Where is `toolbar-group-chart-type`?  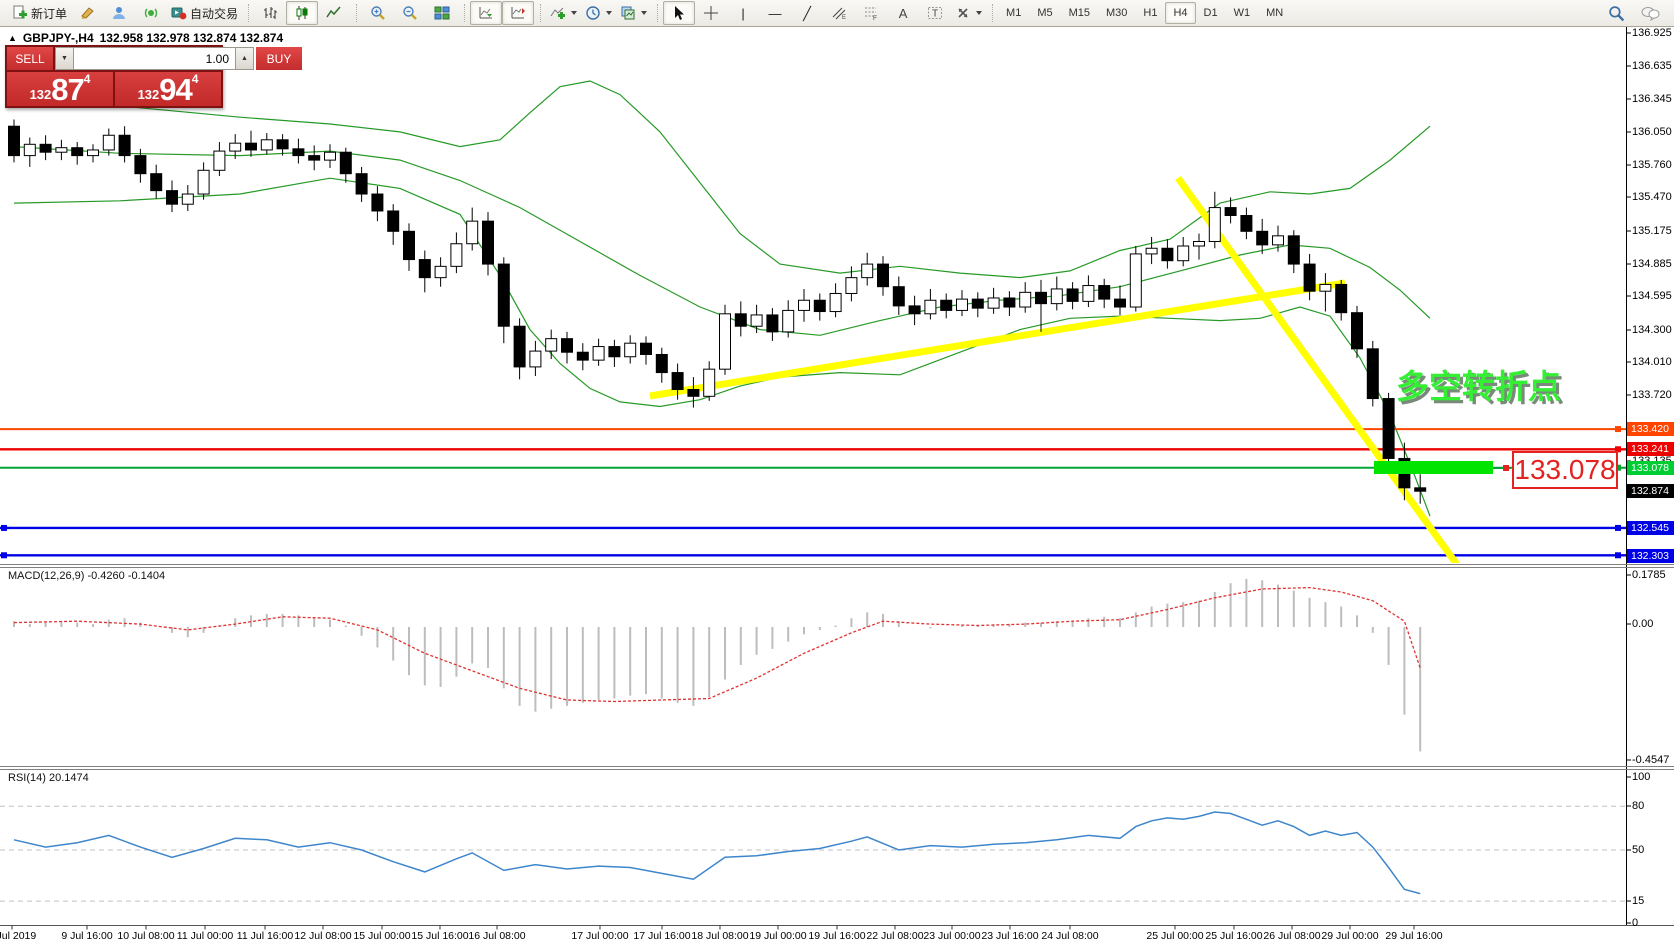
toolbar-group-chart-type is located at coordinates (300, 13).